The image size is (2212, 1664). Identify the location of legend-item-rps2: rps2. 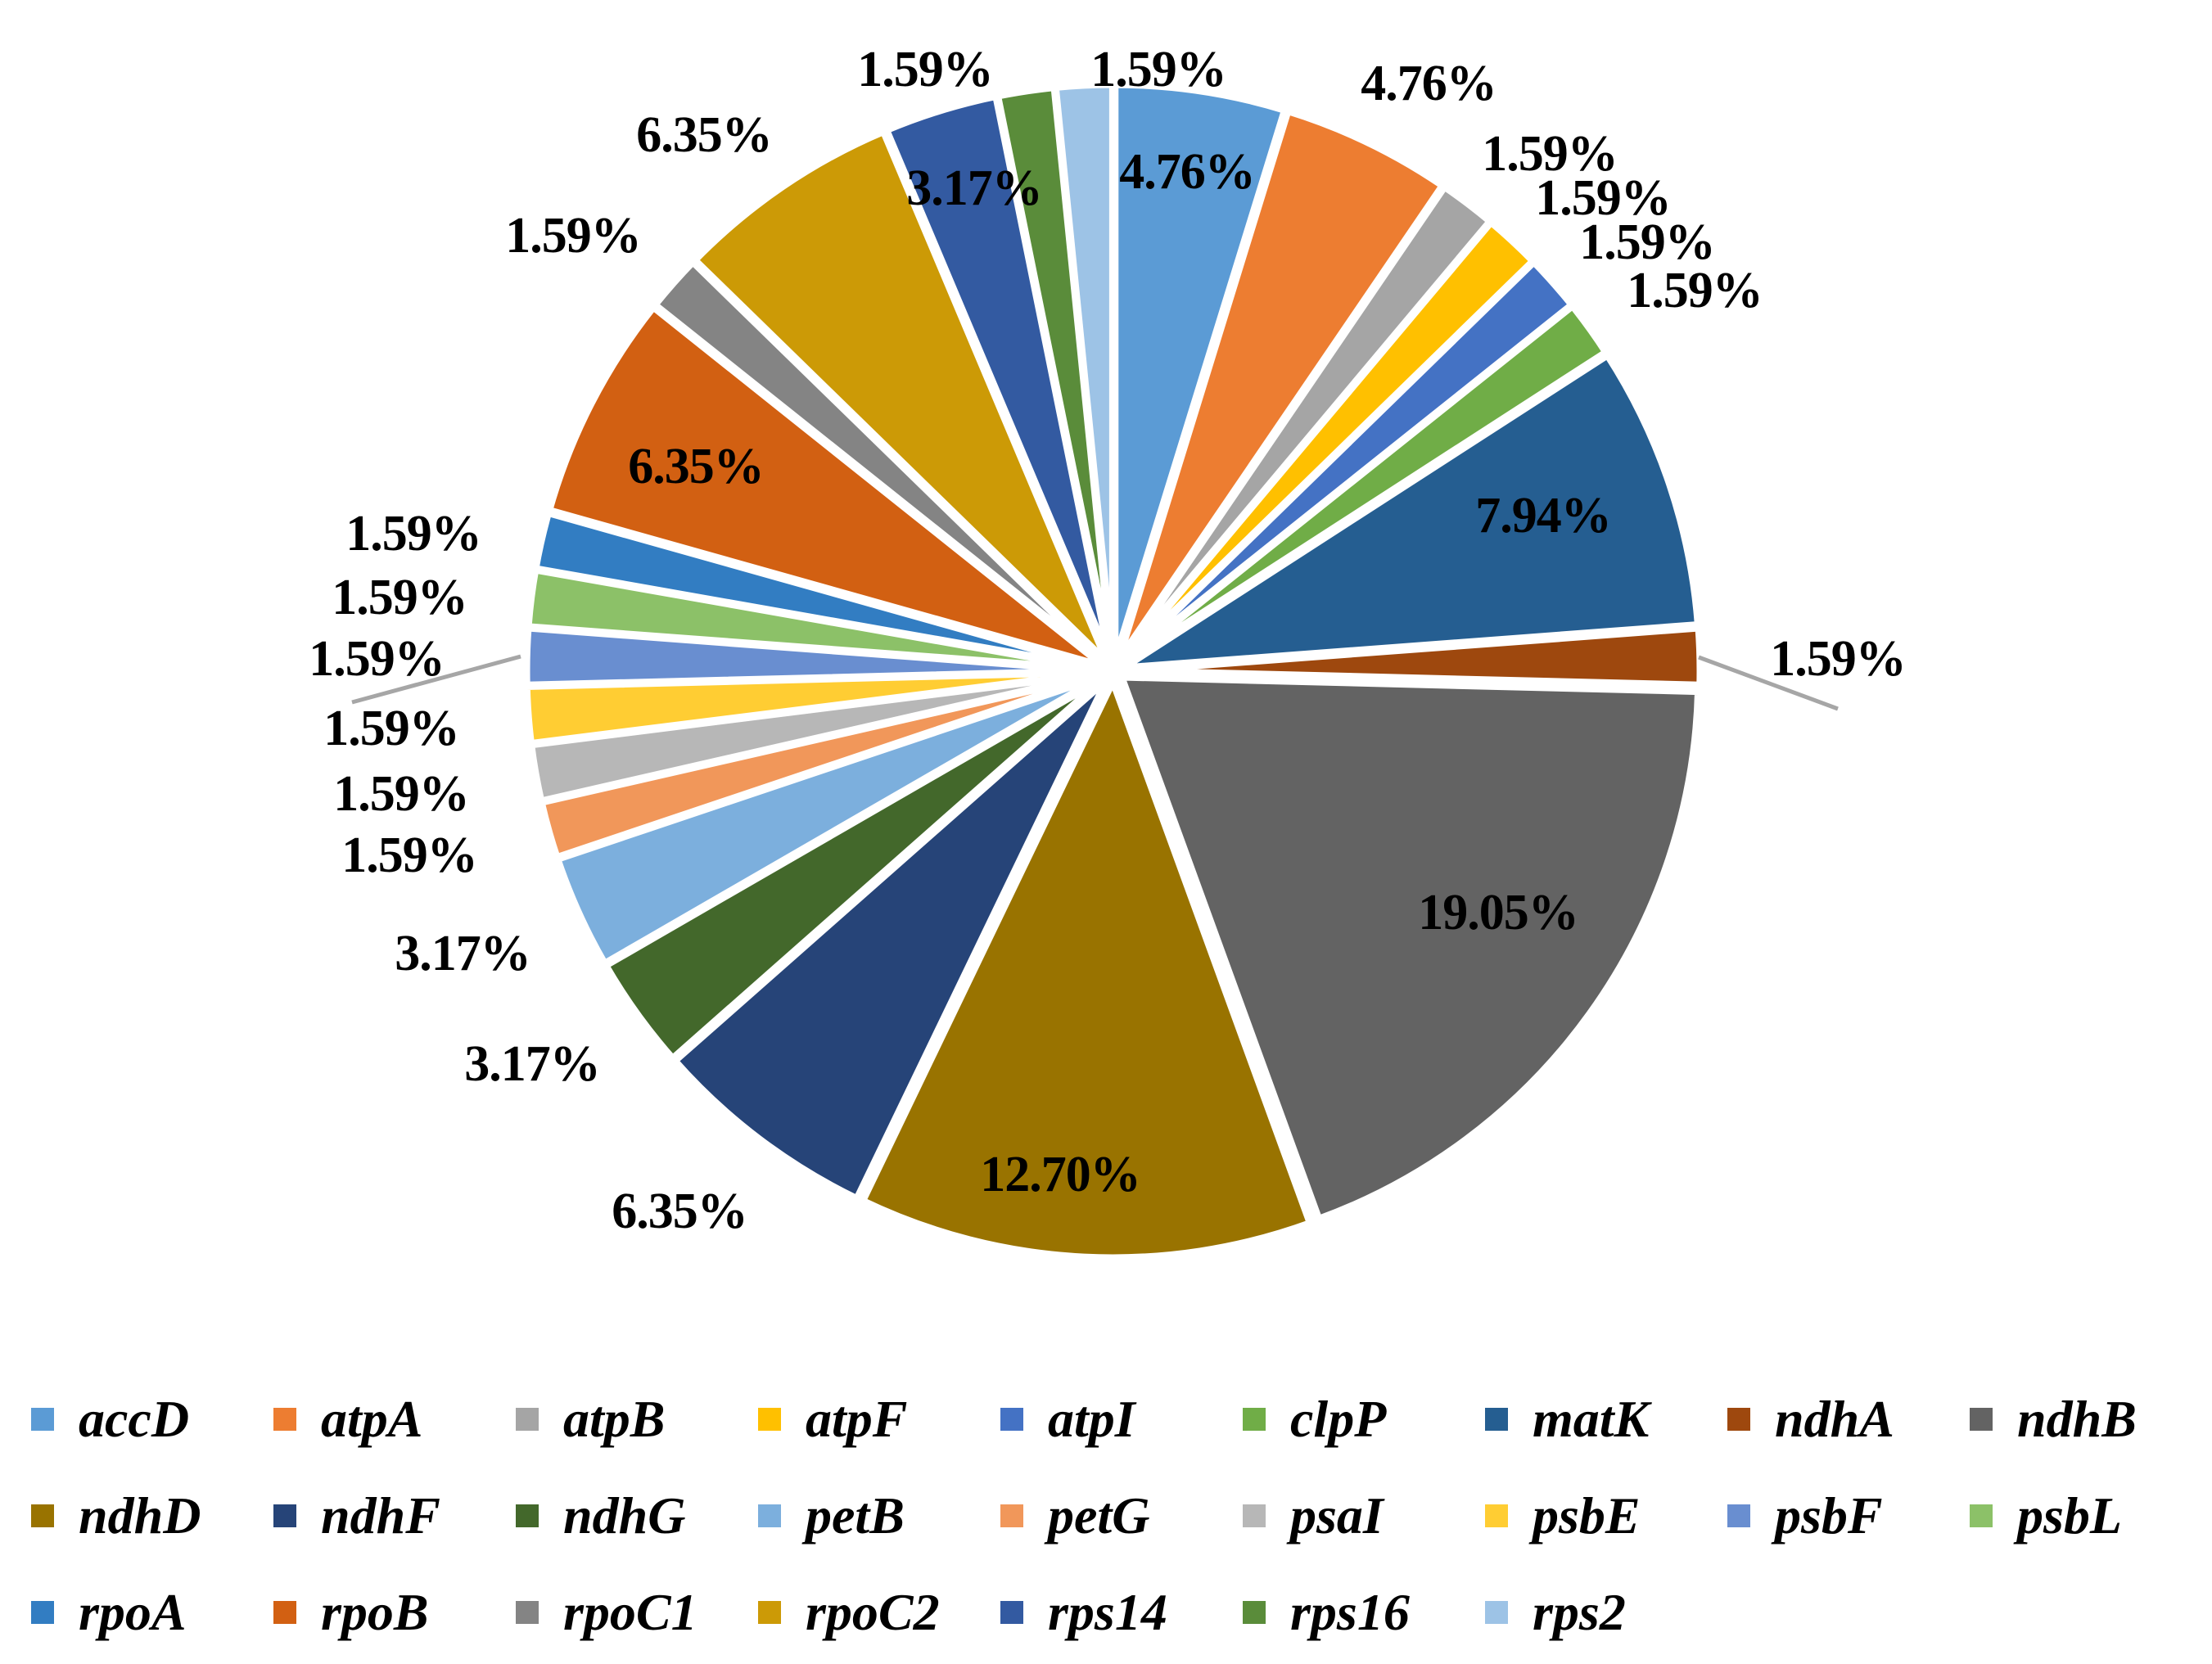
(1606, 1612).